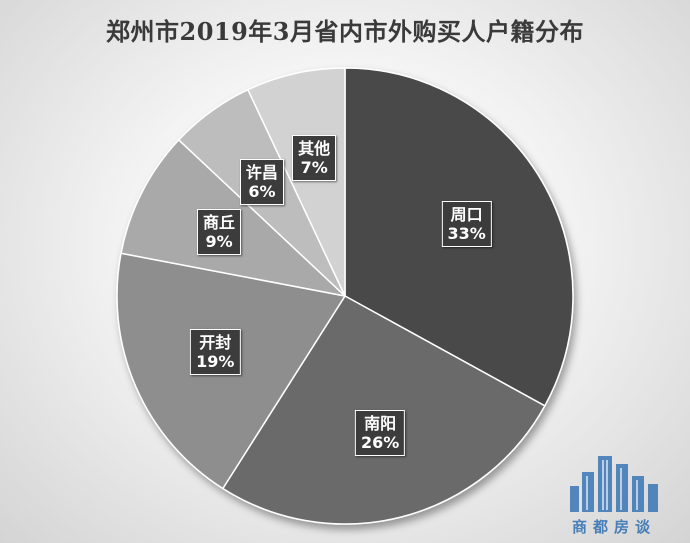 Image resolution: width=690 pixels, height=543 pixels. Describe the element at coordinates (614, 484) in the screenshot. I see `shangdu-logo-icon` at that location.